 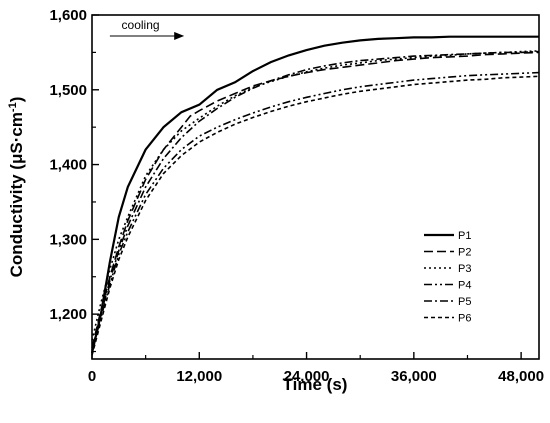 What do you see at coordinates (16, 133) in the screenshot?
I see `y-axis-title-unit: S·cm` at bounding box center [16, 133].